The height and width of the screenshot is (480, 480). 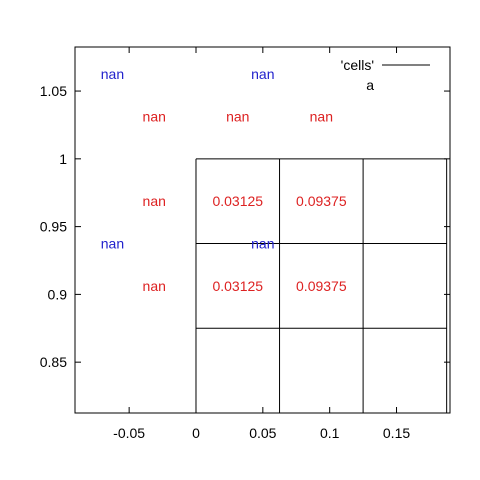 What do you see at coordinates (53, 227) in the screenshot?
I see `y-tick-label: 0.95` at bounding box center [53, 227].